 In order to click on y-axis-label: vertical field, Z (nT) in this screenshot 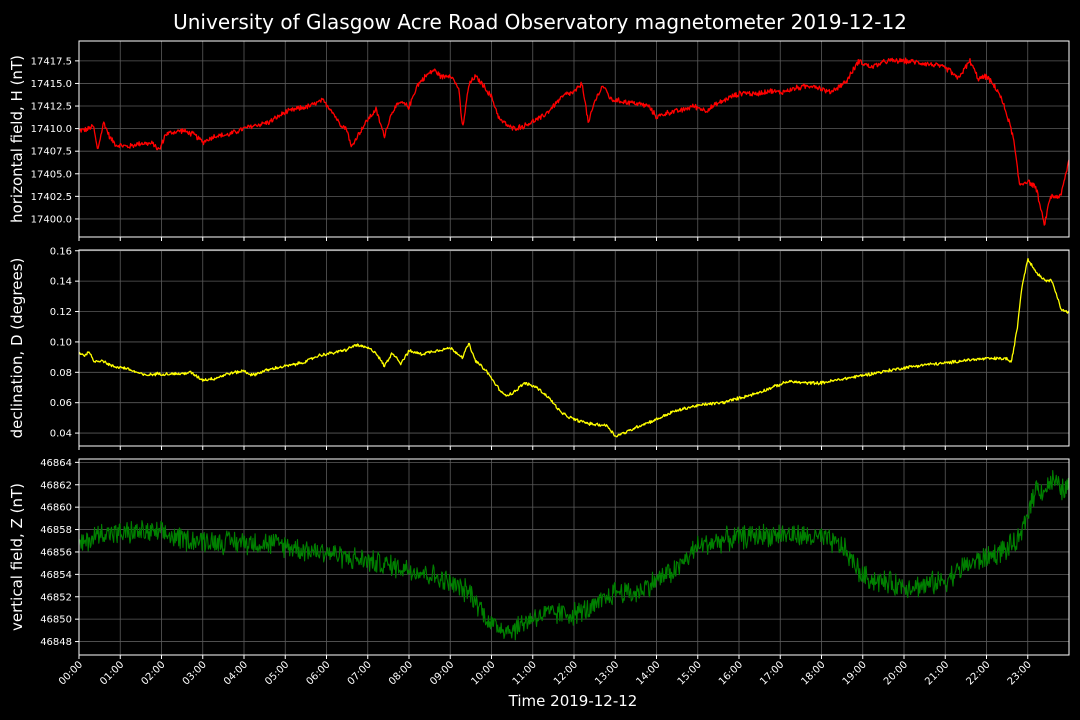, I will do `click(17, 557)`.